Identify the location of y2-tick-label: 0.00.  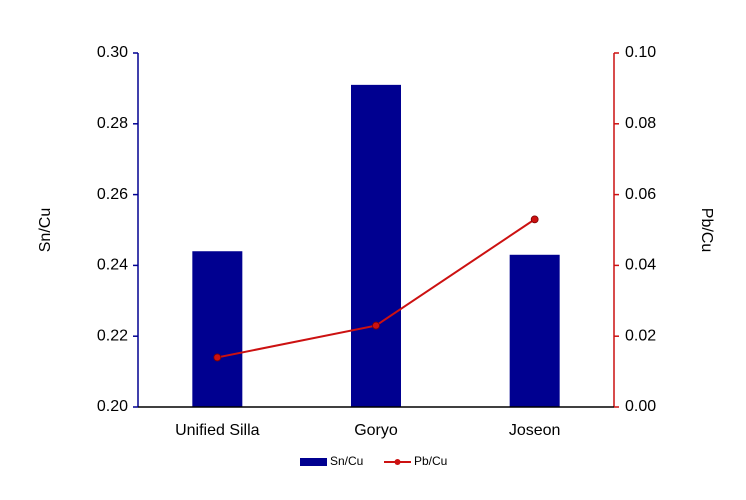
(640, 406).